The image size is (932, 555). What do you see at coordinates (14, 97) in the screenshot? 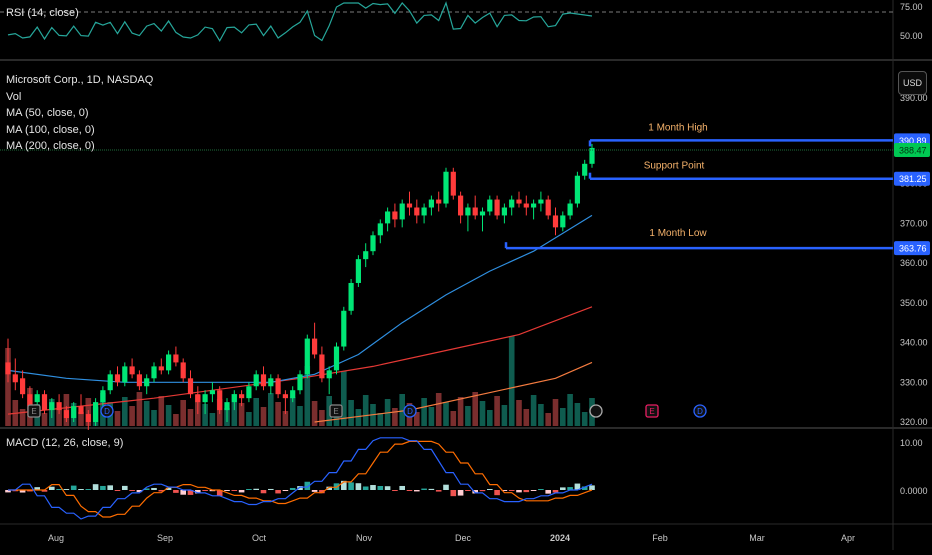
I see `vol-legend: Vol` at bounding box center [14, 97].